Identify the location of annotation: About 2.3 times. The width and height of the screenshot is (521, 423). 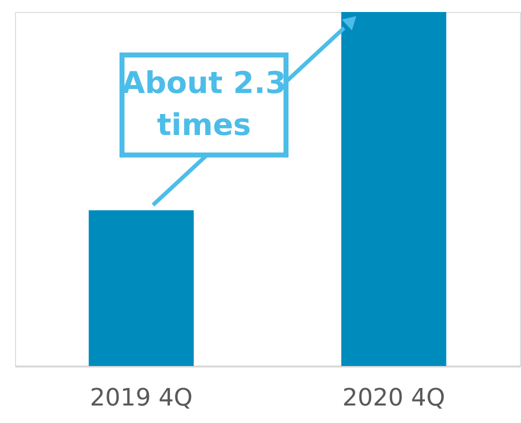
(204, 104).